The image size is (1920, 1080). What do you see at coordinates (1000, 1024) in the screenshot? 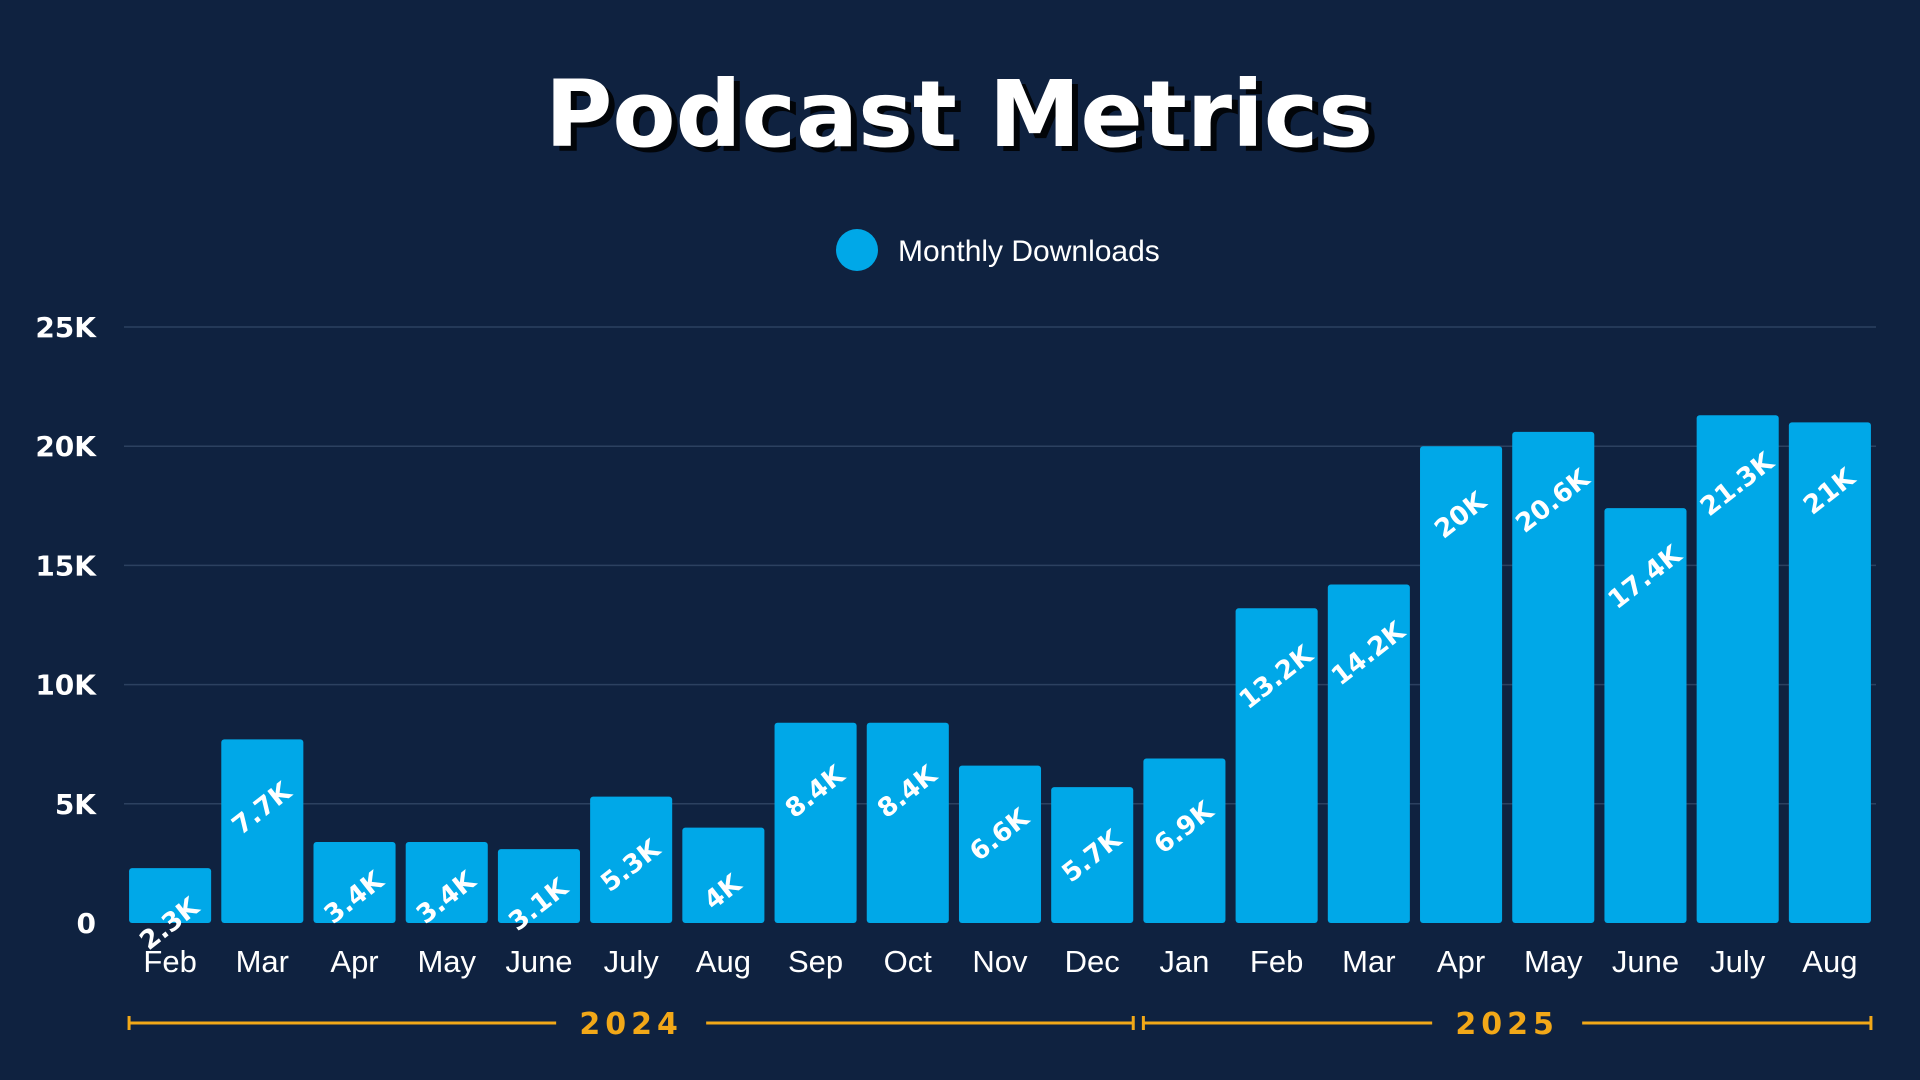
I see `year-brackets: 2024 2025` at bounding box center [1000, 1024].